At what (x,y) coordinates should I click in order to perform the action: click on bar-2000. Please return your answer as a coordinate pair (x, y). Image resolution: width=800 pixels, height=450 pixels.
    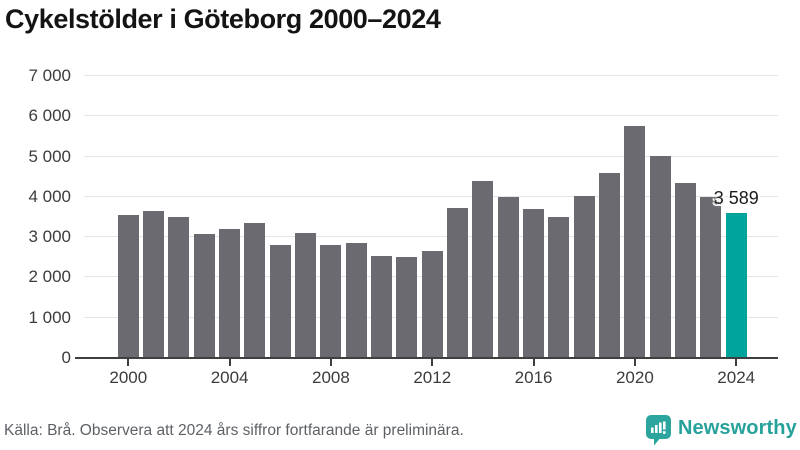
    Looking at the image, I should click on (128, 286).